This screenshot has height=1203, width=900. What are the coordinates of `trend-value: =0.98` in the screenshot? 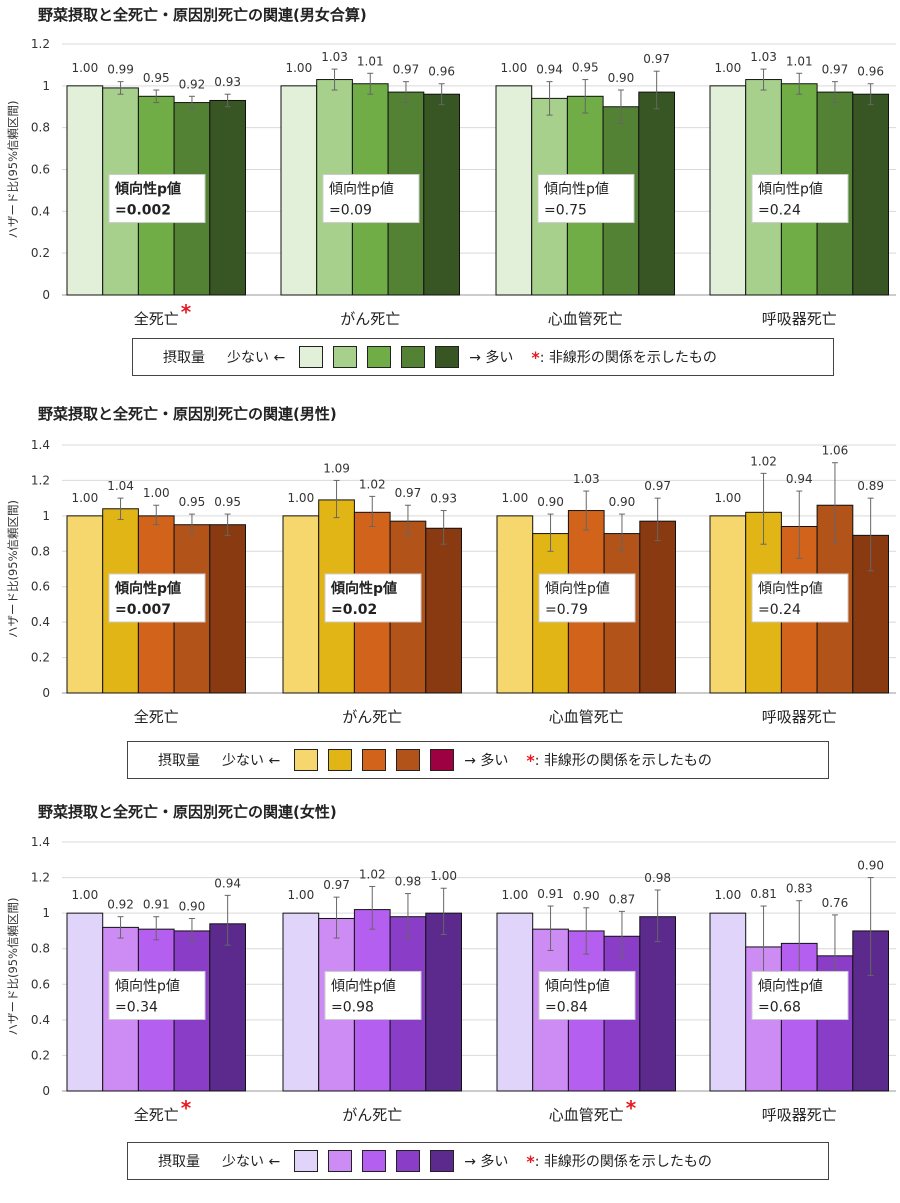 It's located at (352, 1007).